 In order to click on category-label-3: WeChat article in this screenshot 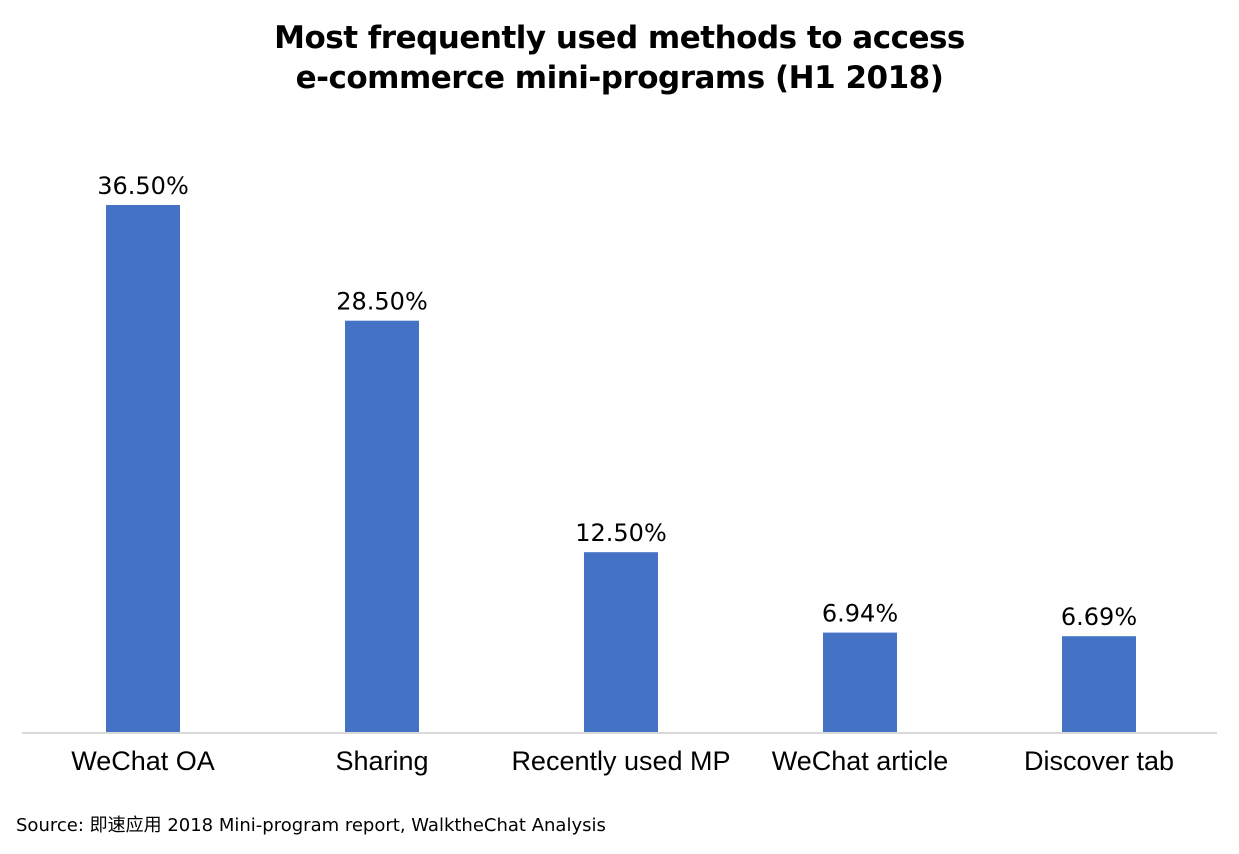, I will do `click(860, 761)`.